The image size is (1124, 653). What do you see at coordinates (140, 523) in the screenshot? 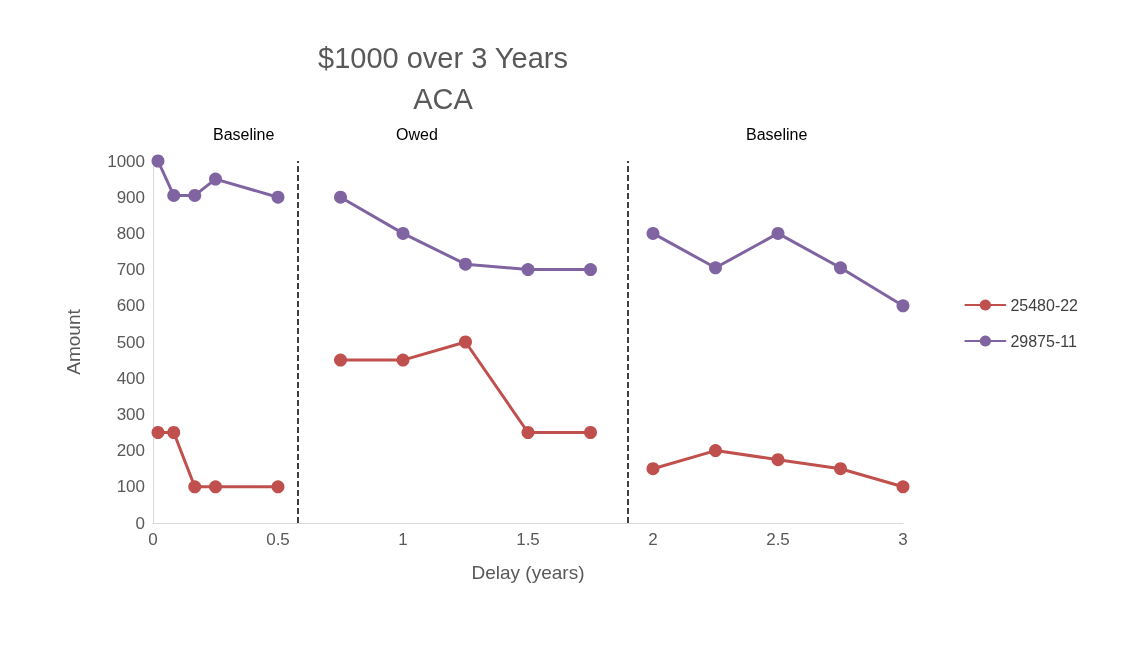
I see `y-tick-label: 0` at bounding box center [140, 523].